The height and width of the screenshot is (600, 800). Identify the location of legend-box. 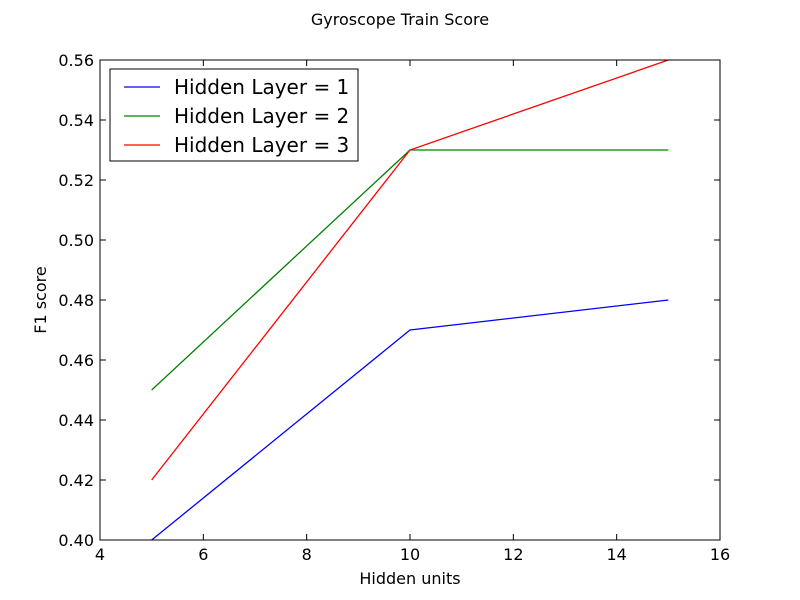
(234, 115).